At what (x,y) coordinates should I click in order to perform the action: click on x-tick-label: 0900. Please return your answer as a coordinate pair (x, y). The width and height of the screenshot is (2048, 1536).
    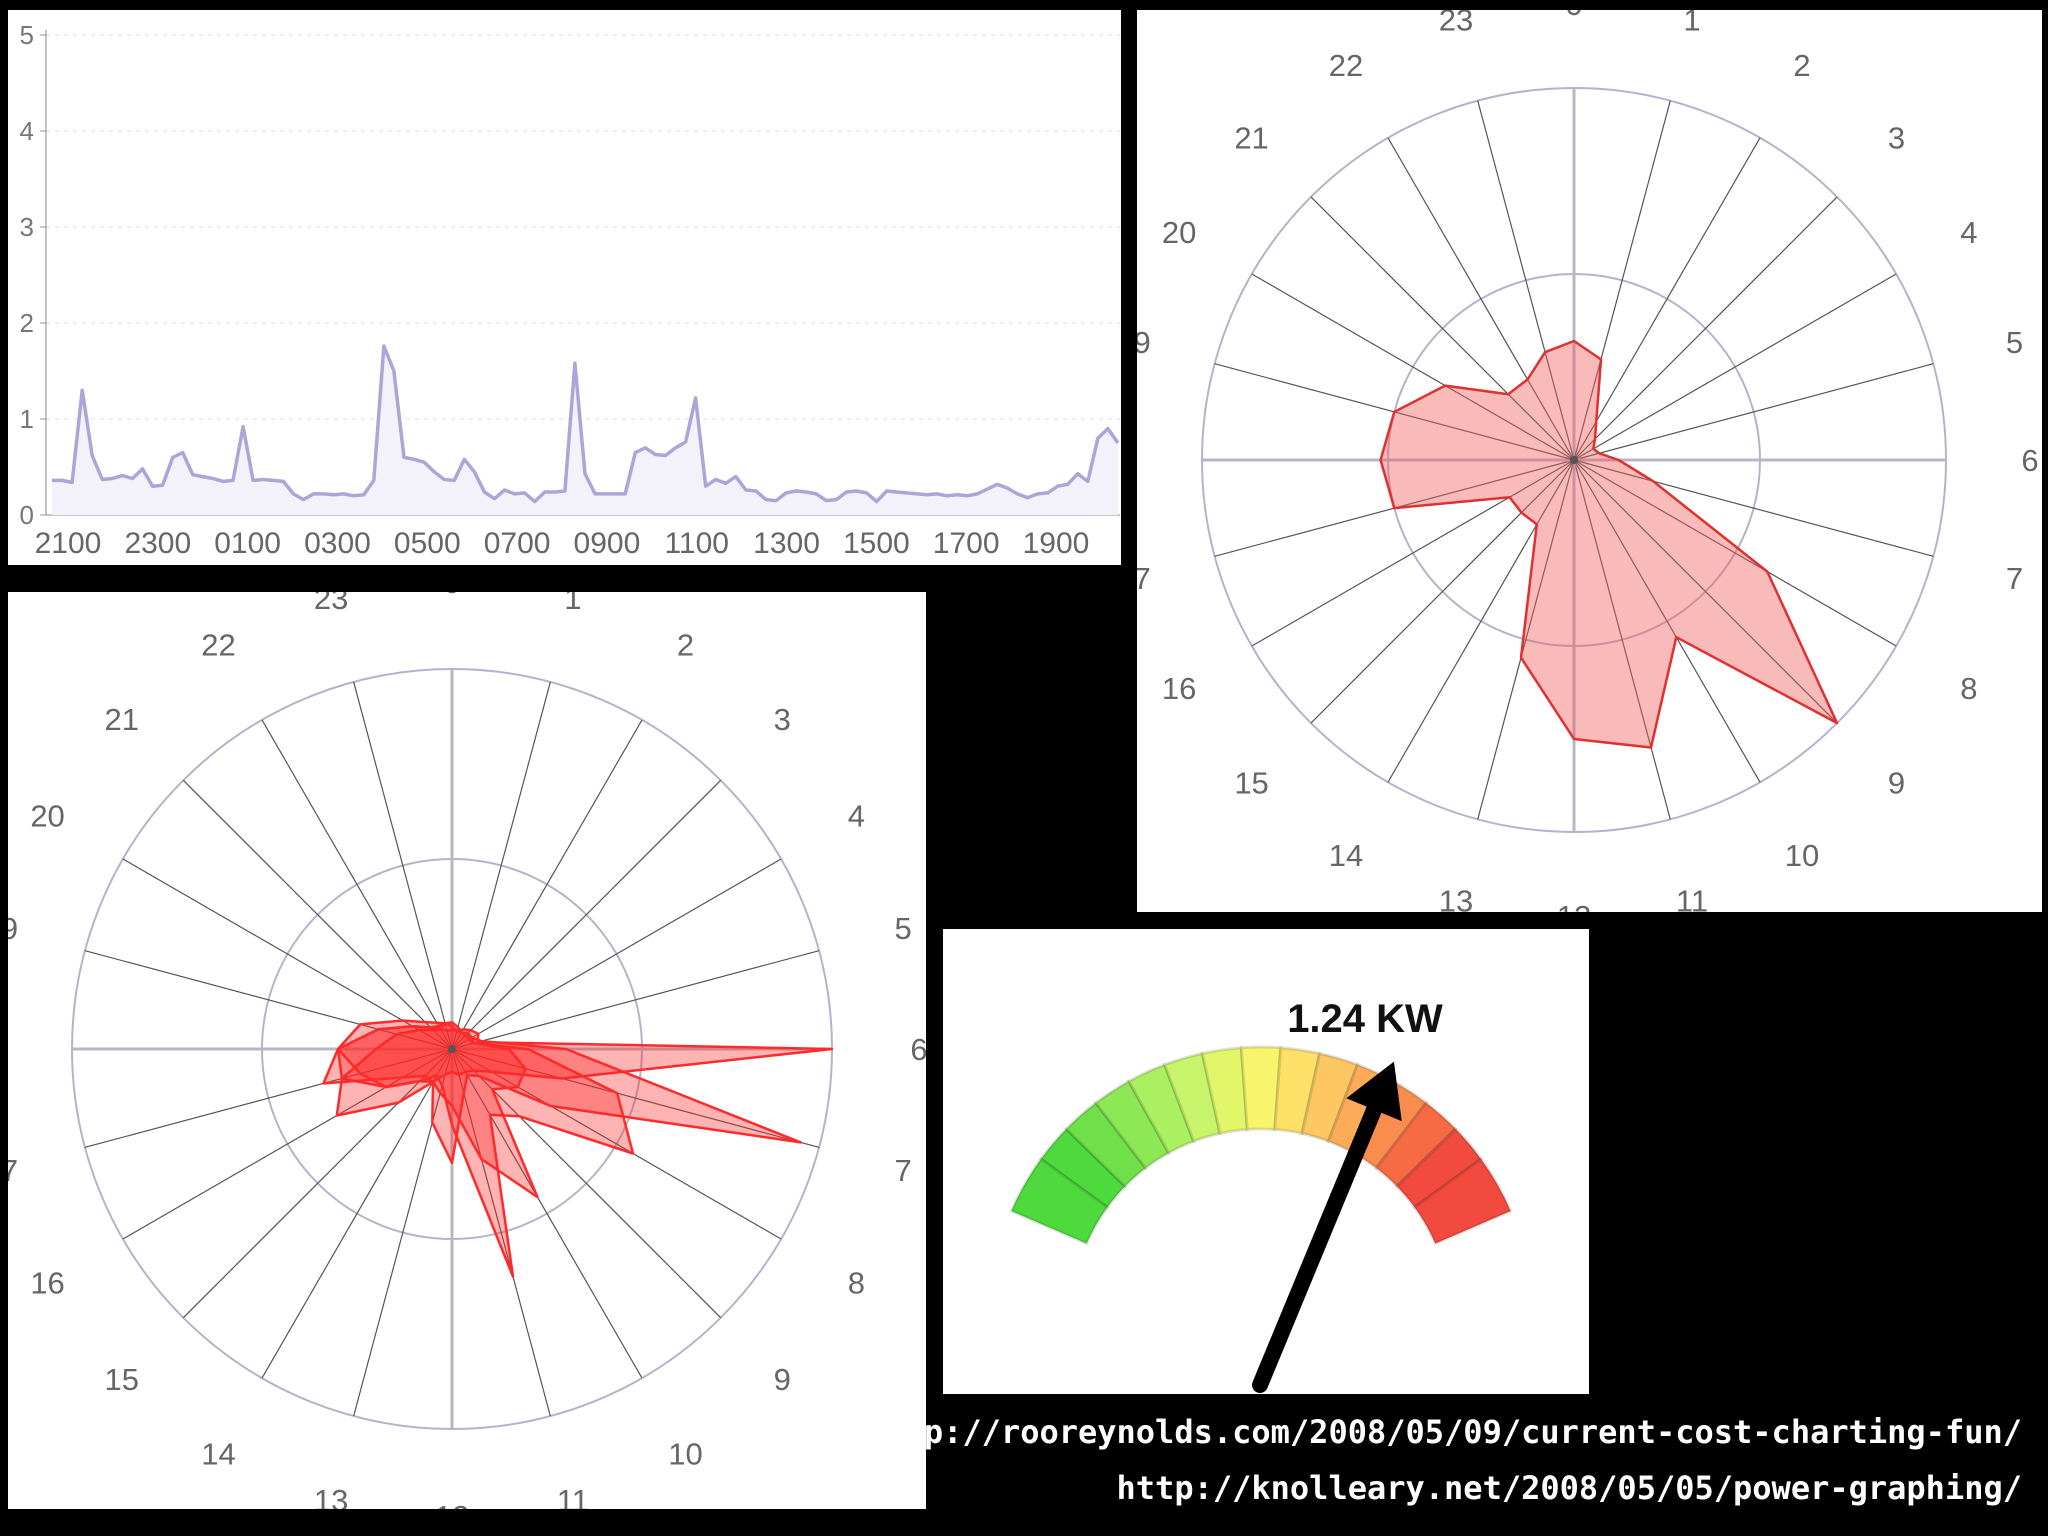
    Looking at the image, I should click on (607, 543).